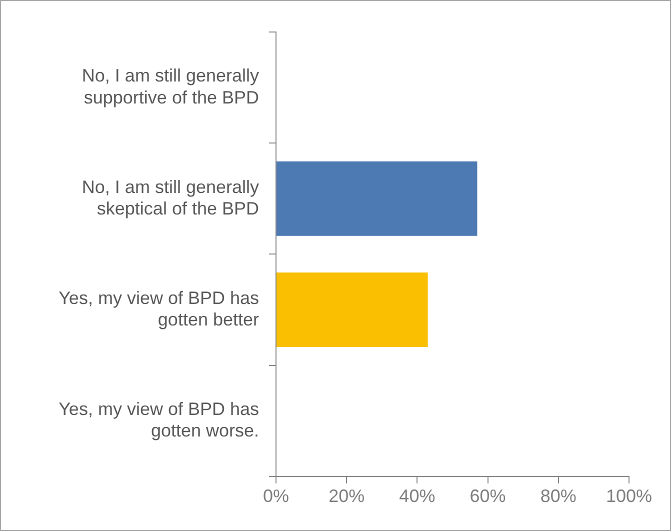 This screenshot has height=531, width=671. Describe the element at coordinates (346, 496) in the screenshot. I see `x-tick-label: 20%` at that location.